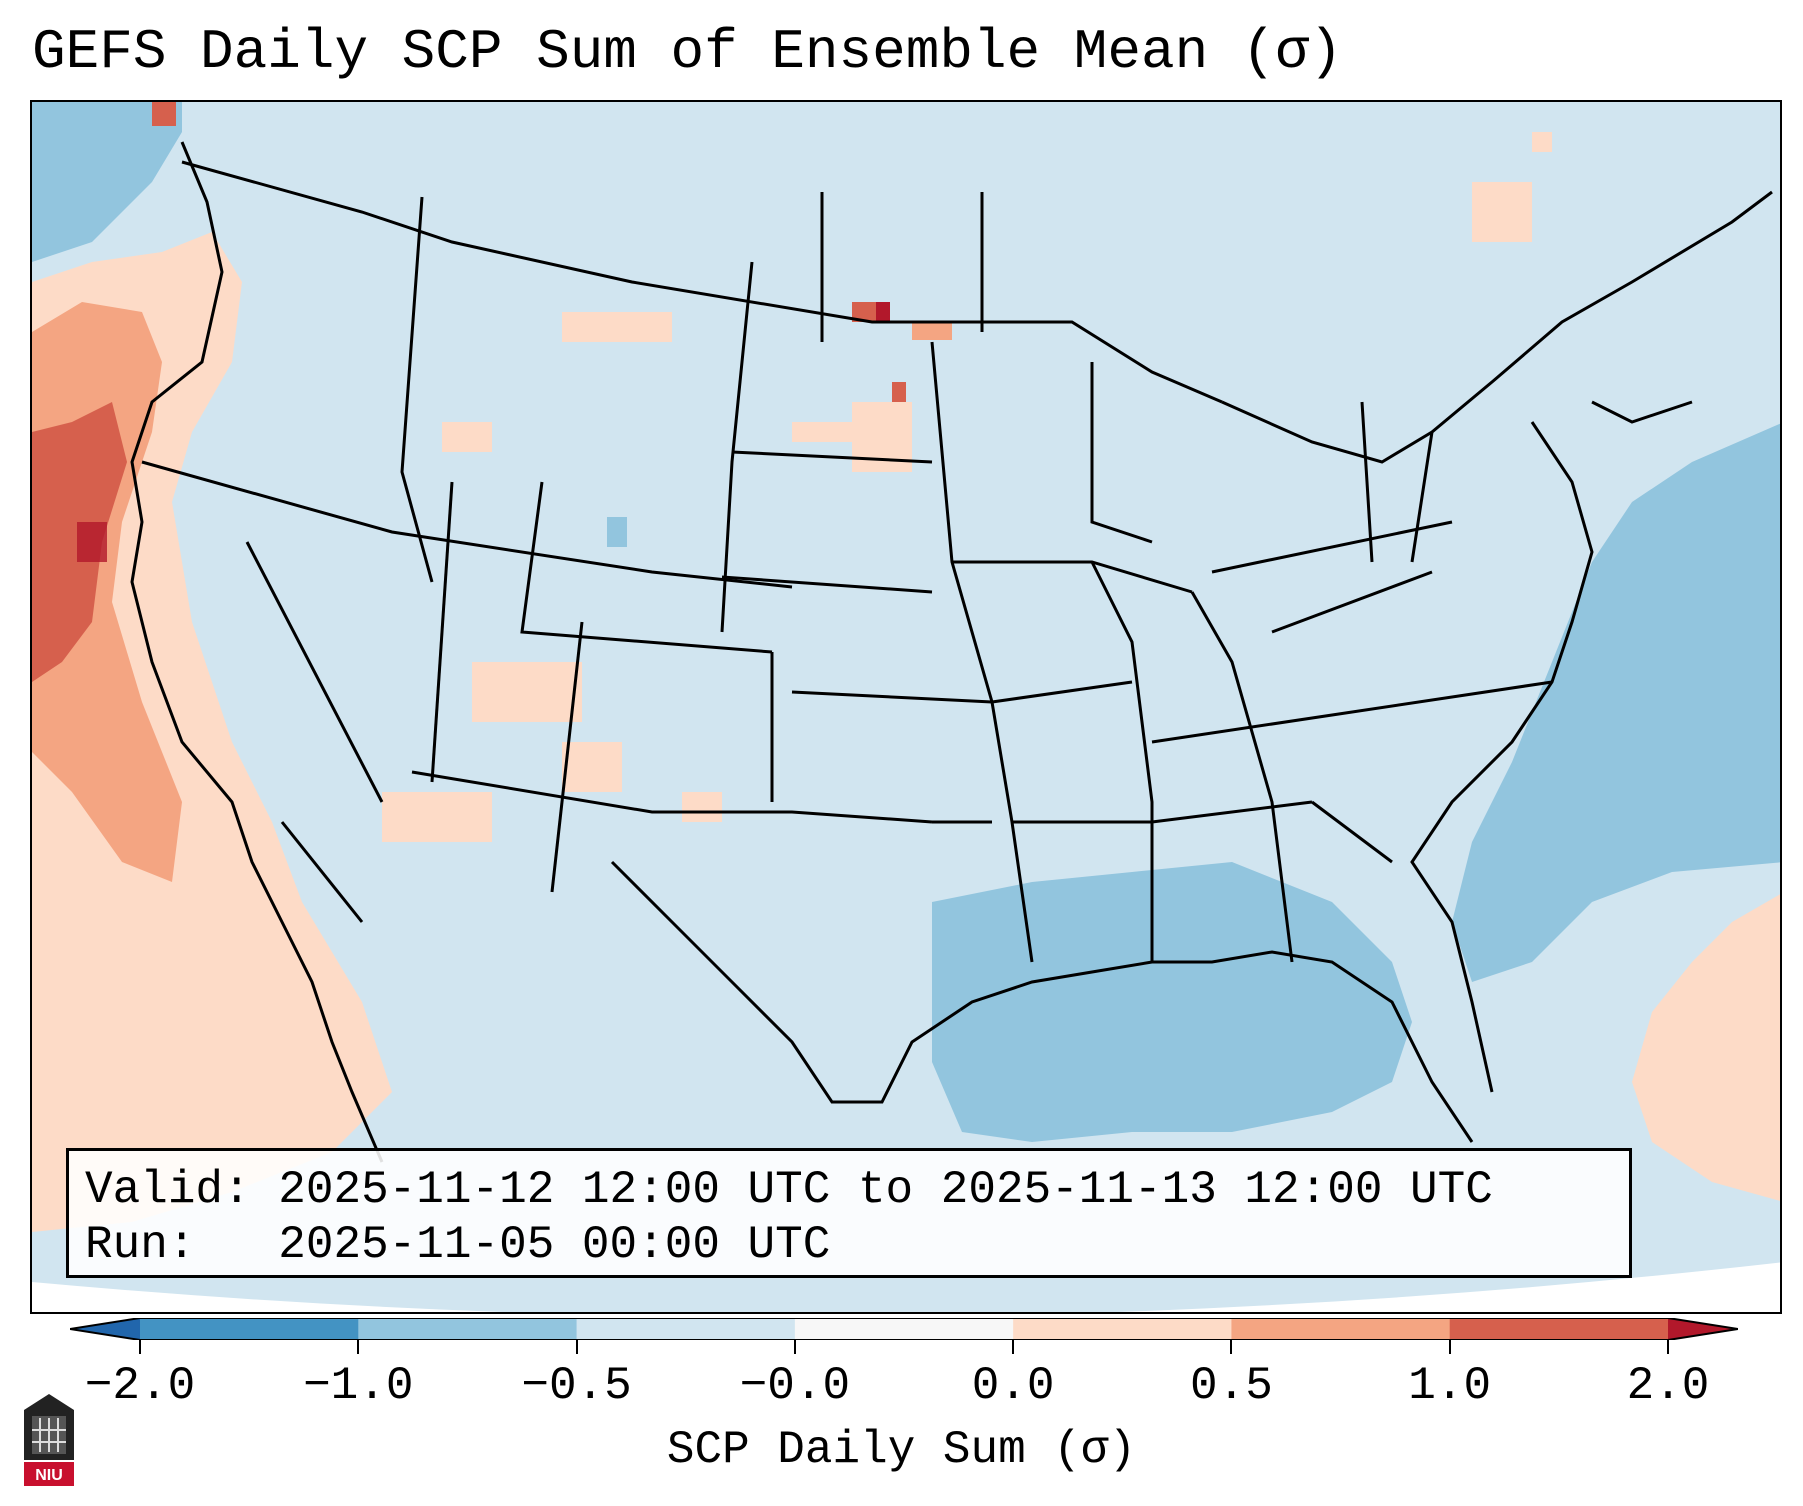 Image resolution: width=1803 pixels, height=1506 pixels. I want to click on run-value: 2025-11-05 00:00 UTC, so click(554, 1245).